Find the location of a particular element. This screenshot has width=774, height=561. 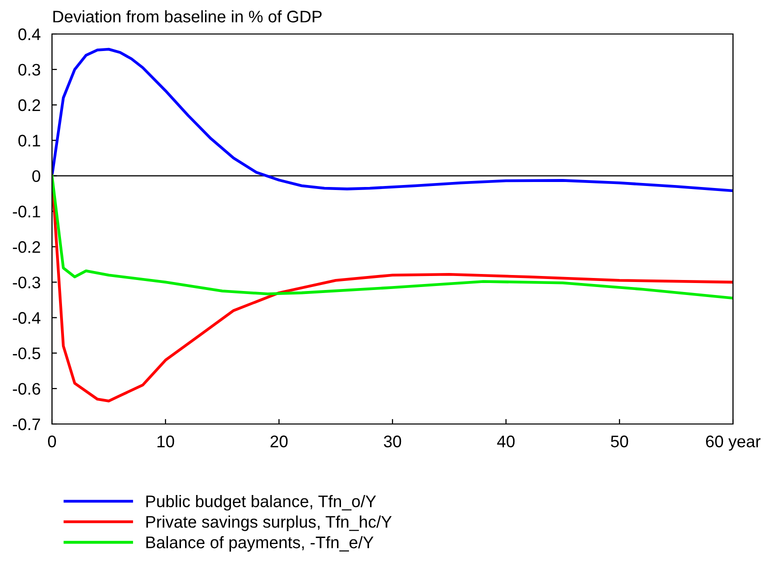

y-tick-label: 0.1 is located at coordinates (29, 140).